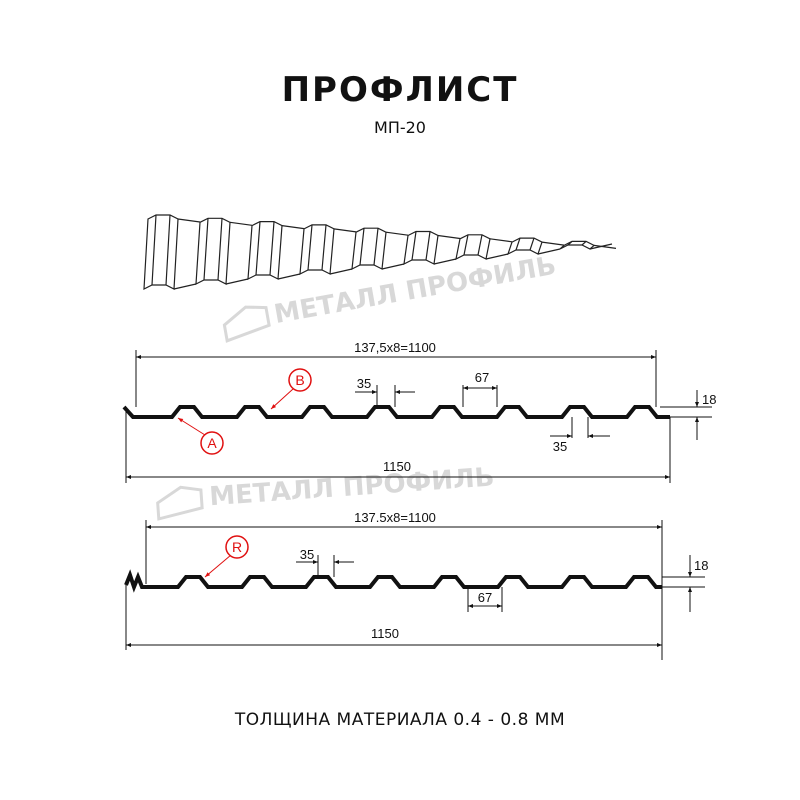 The width and height of the screenshot is (800, 800). I want to click on profile-a-dimensions, so click(418, 416).